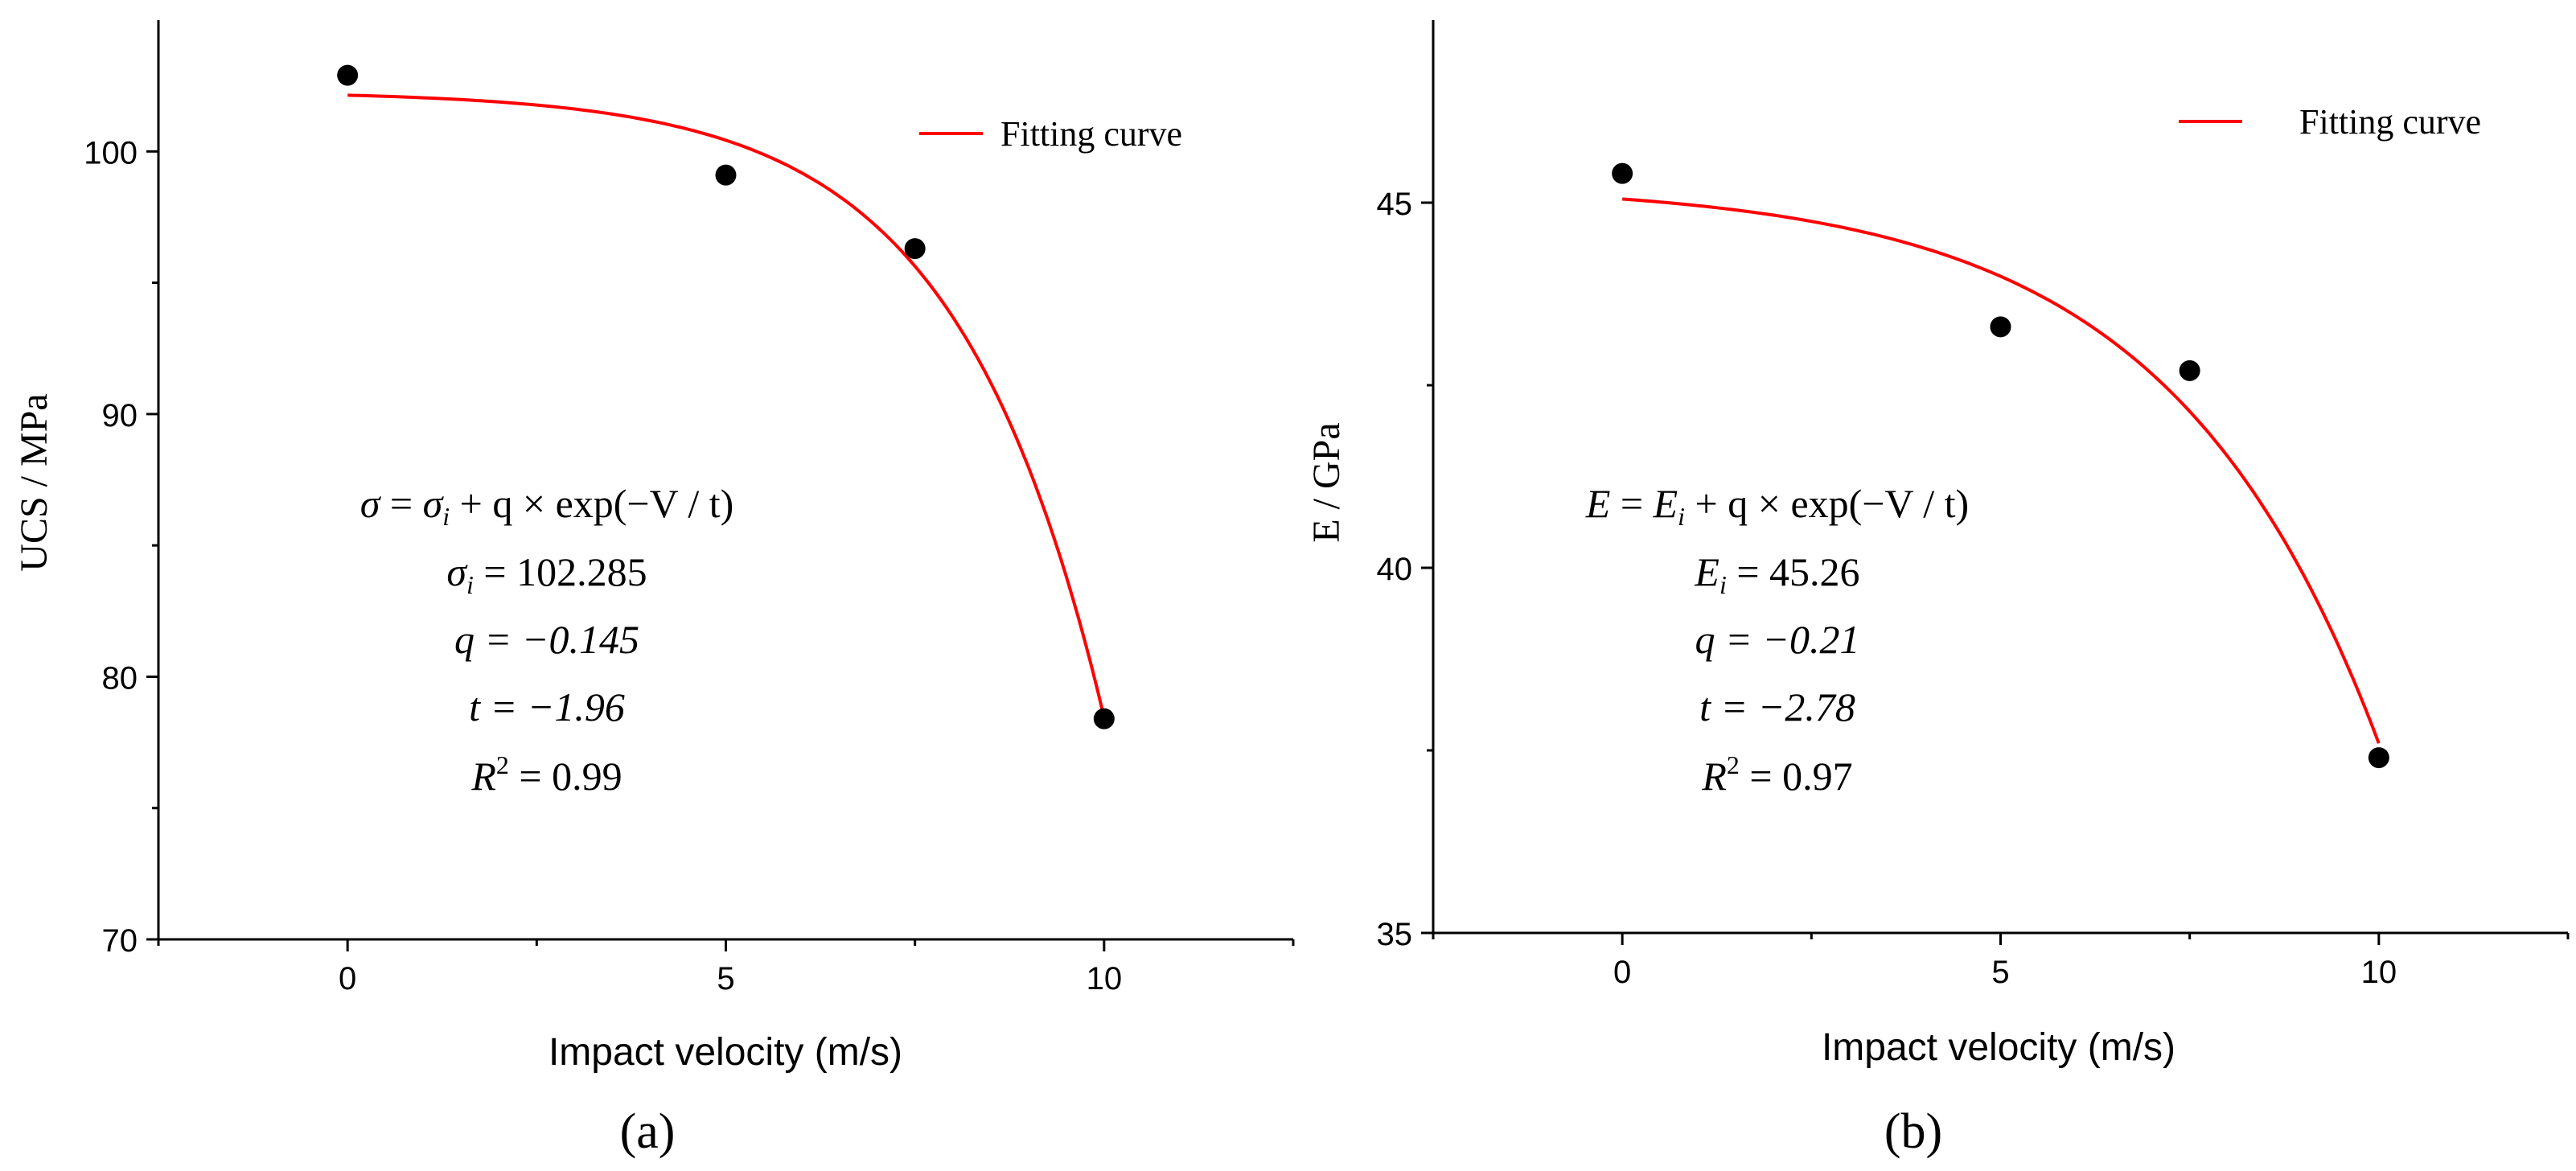 This screenshot has width=2576, height=1171. I want to click on panel-label: (a), so click(648, 1131).